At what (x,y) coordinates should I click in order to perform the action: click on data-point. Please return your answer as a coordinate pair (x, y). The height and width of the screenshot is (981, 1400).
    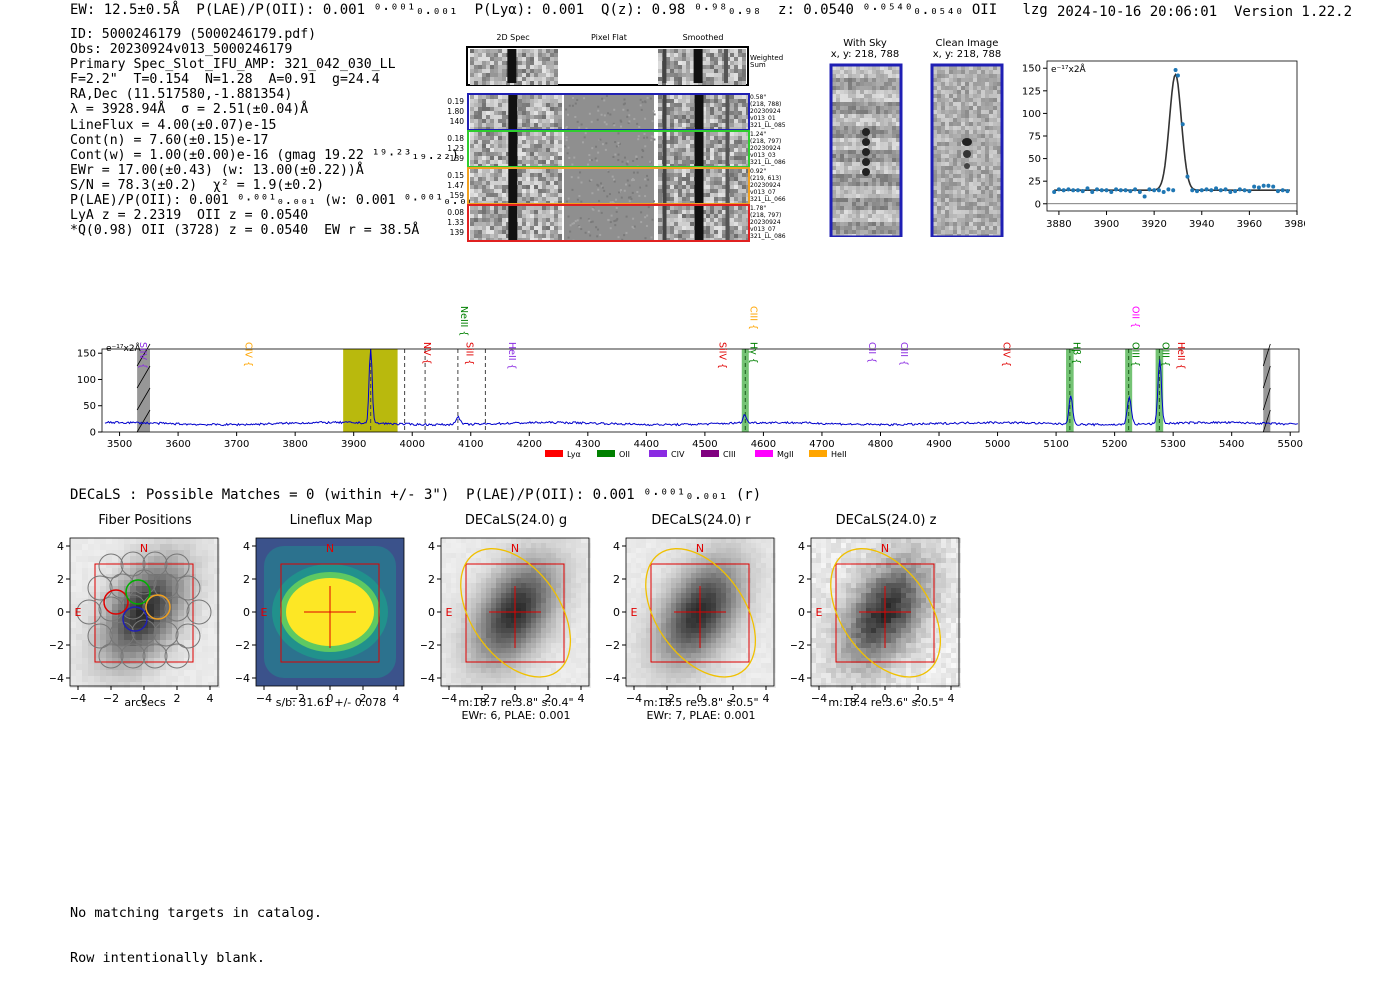
    Looking at the image, I should click on (1164, 192).